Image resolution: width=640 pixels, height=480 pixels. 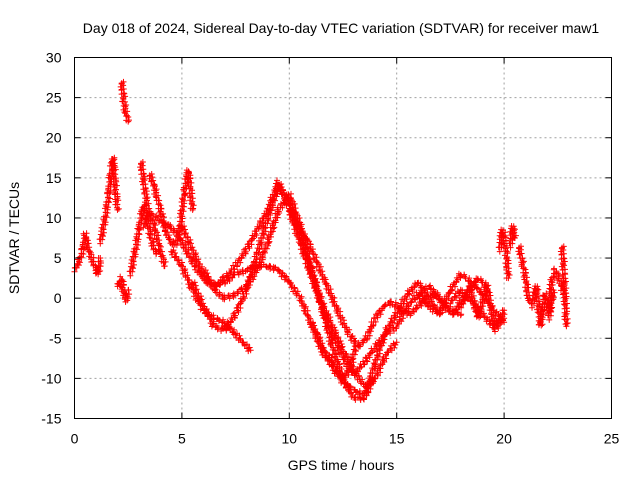 I want to click on series-arc17, so click(x=483, y=308).